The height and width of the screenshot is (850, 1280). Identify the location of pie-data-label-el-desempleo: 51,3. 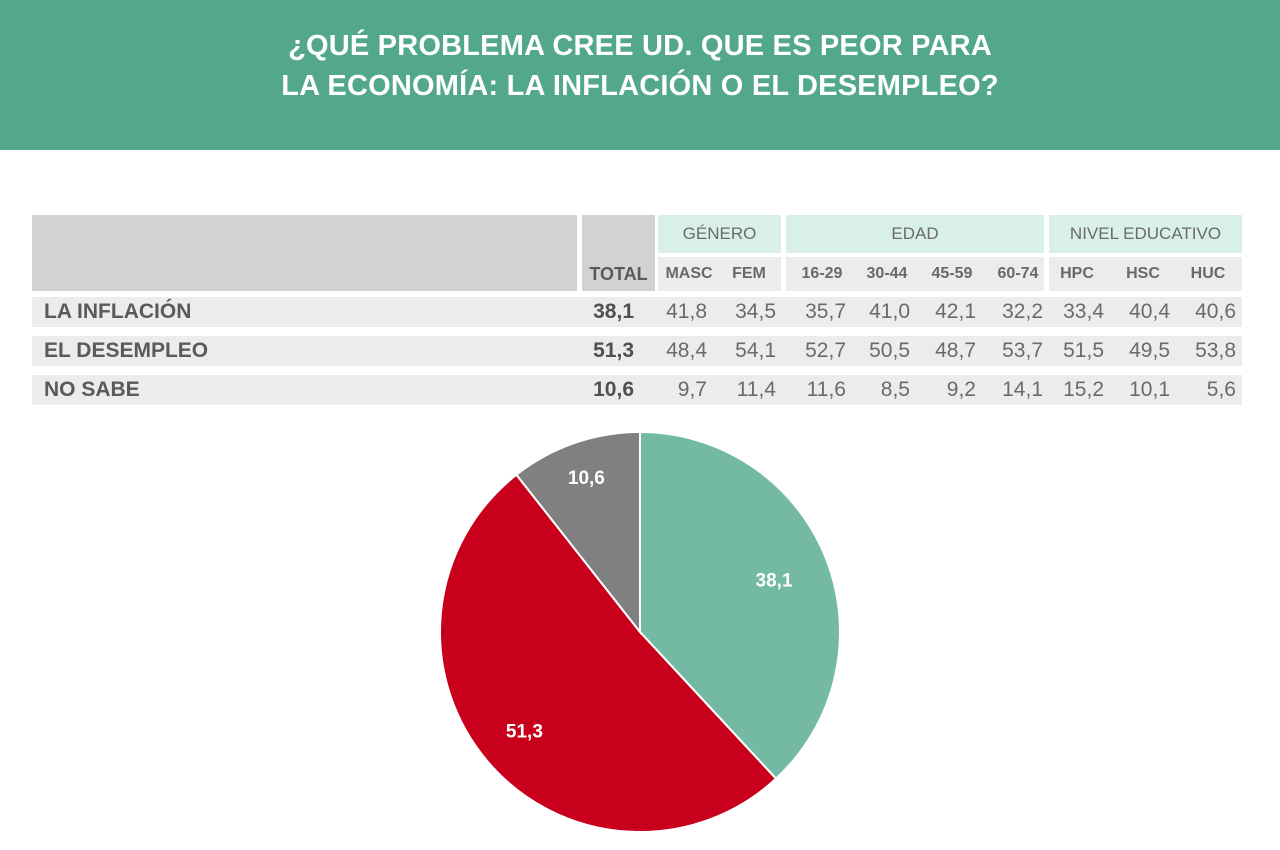
(524, 732).